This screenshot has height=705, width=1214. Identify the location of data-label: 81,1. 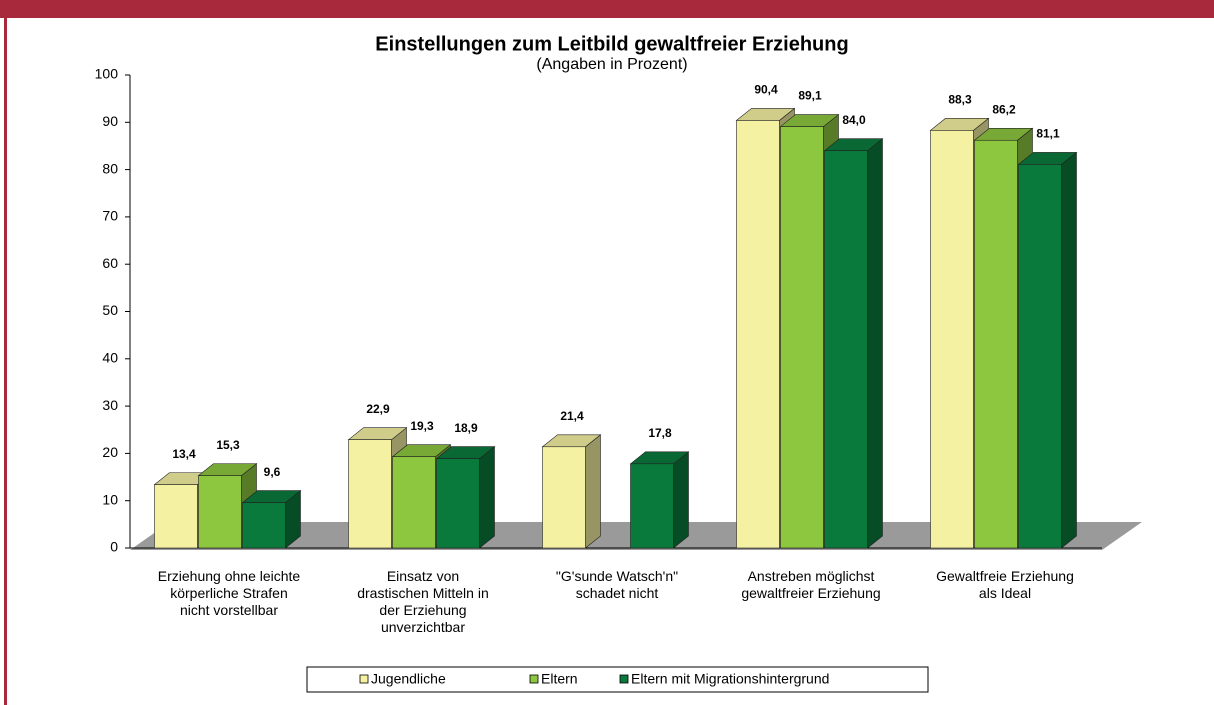
(1048, 134).